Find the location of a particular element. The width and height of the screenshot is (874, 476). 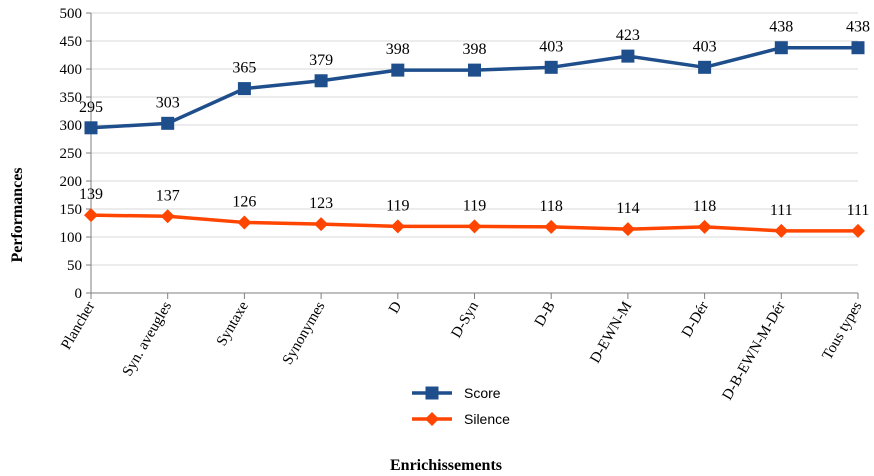

y-tick-label: 200 is located at coordinates (71, 182).